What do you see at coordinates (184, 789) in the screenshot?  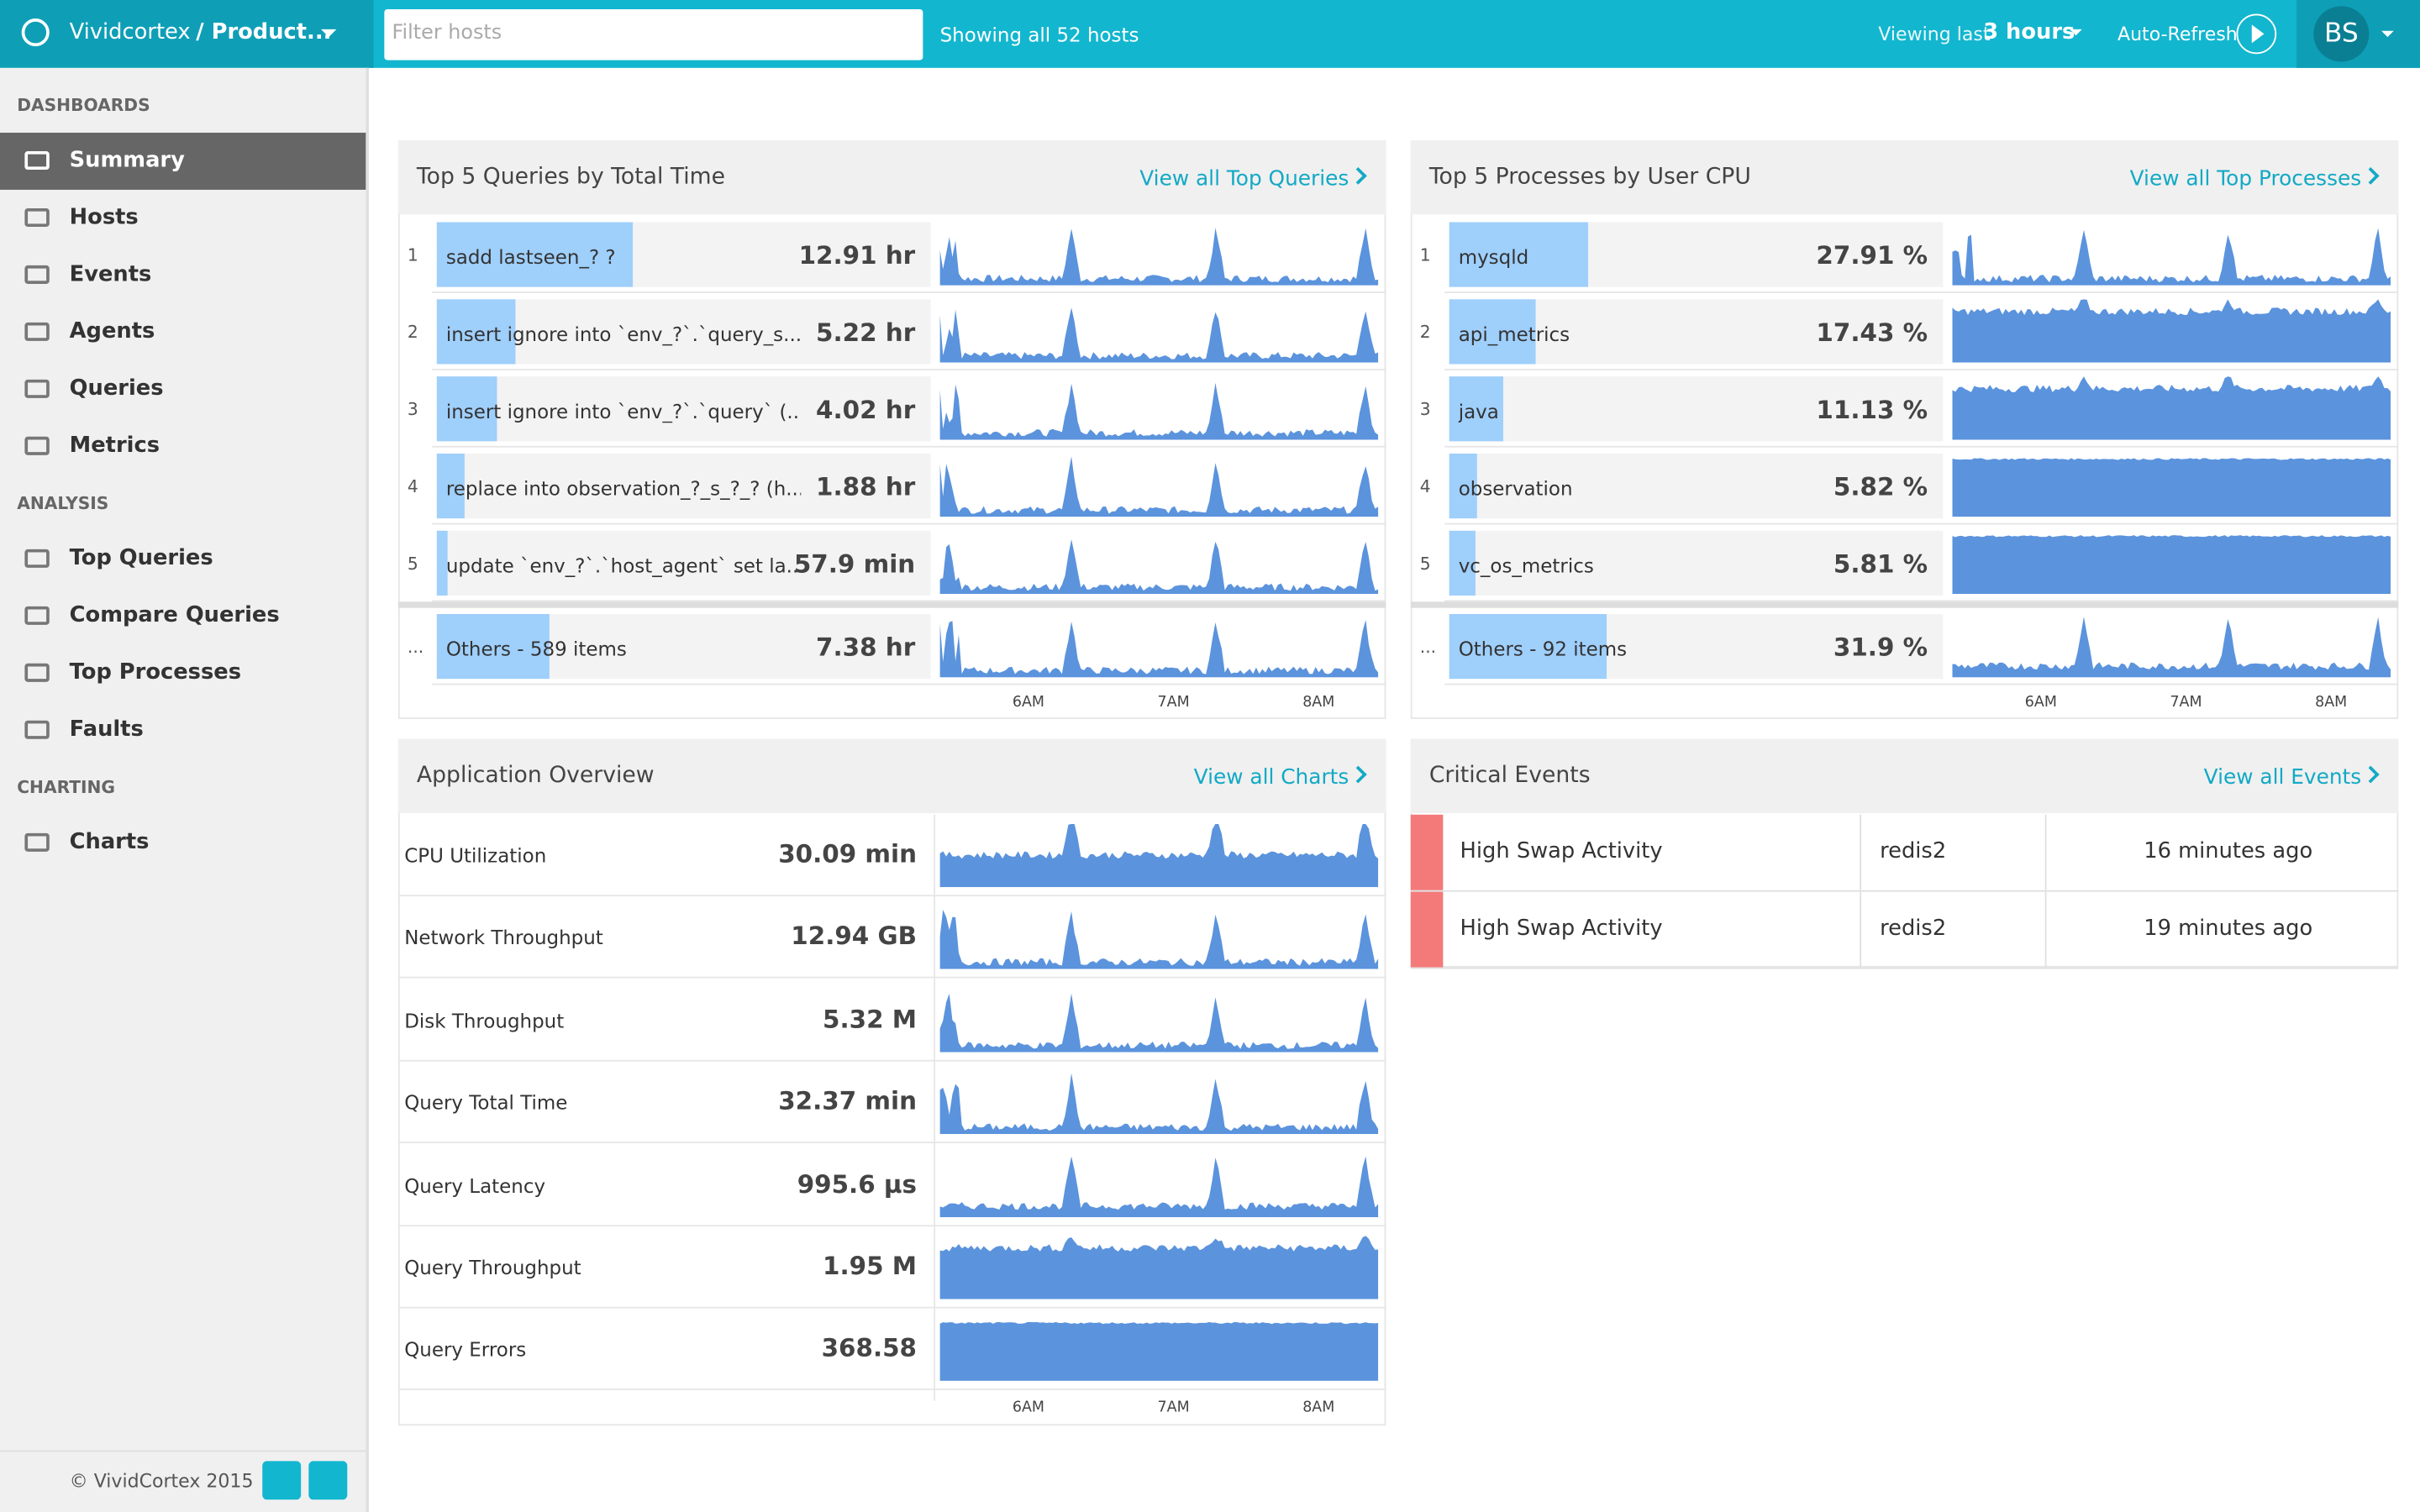 I see `sidebar` at bounding box center [184, 789].